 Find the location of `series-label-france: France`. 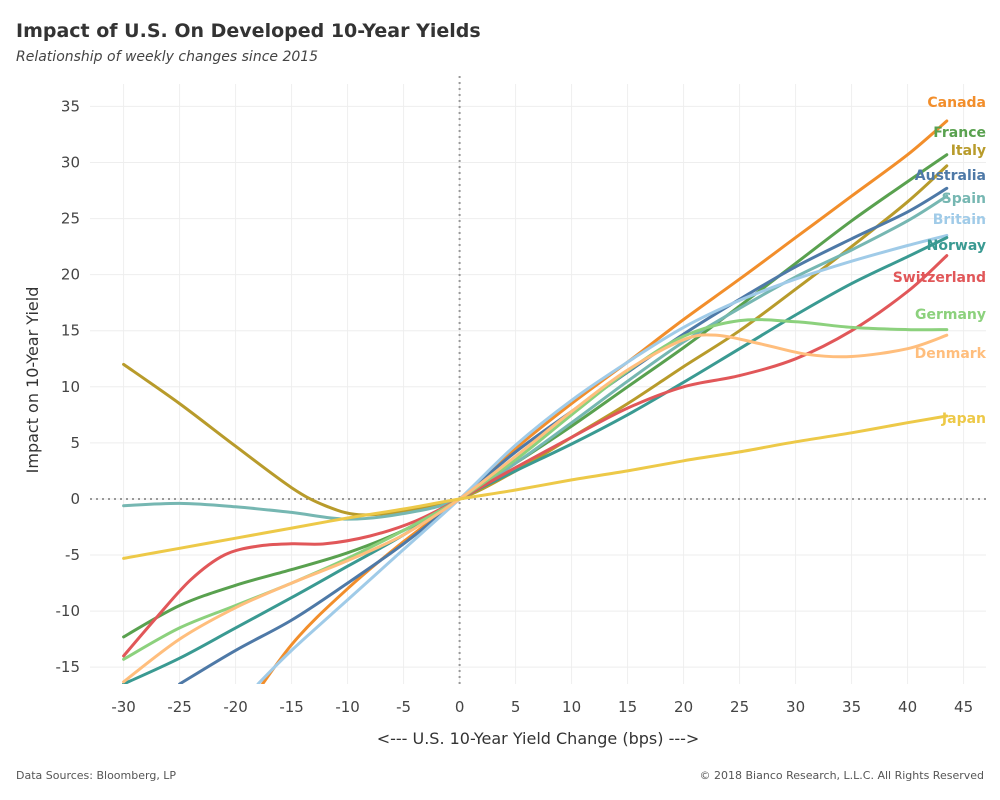

series-label-france: France is located at coordinates (959, 133).